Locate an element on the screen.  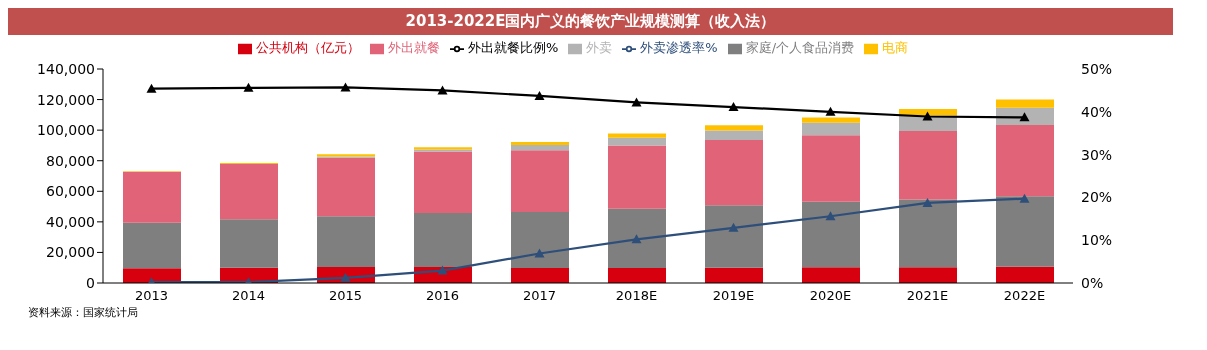
legend-label: 外出就餐比例% is located at coordinates (513, 47).